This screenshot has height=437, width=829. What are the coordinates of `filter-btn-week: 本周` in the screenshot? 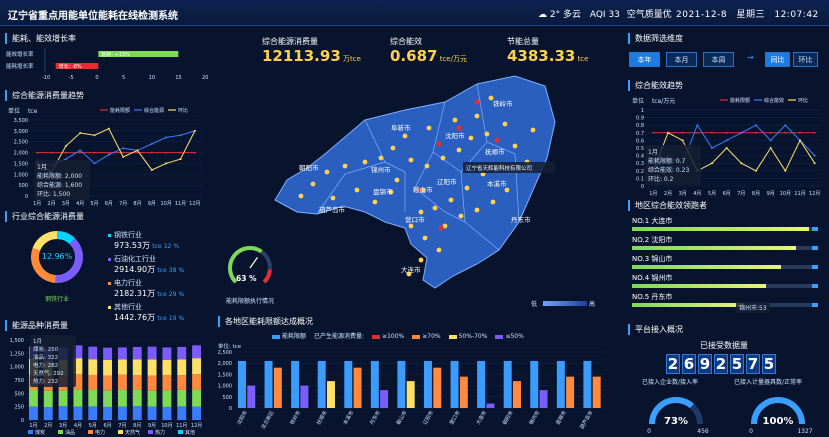 It's located at (718, 59).